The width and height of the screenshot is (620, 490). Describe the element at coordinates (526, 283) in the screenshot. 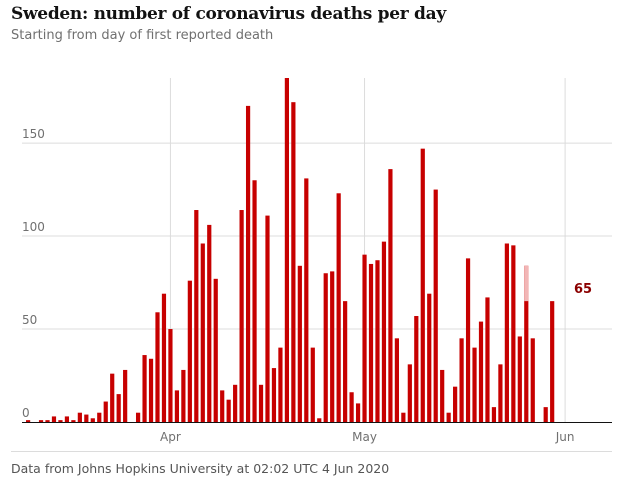

I see `bar-highlight` at that location.